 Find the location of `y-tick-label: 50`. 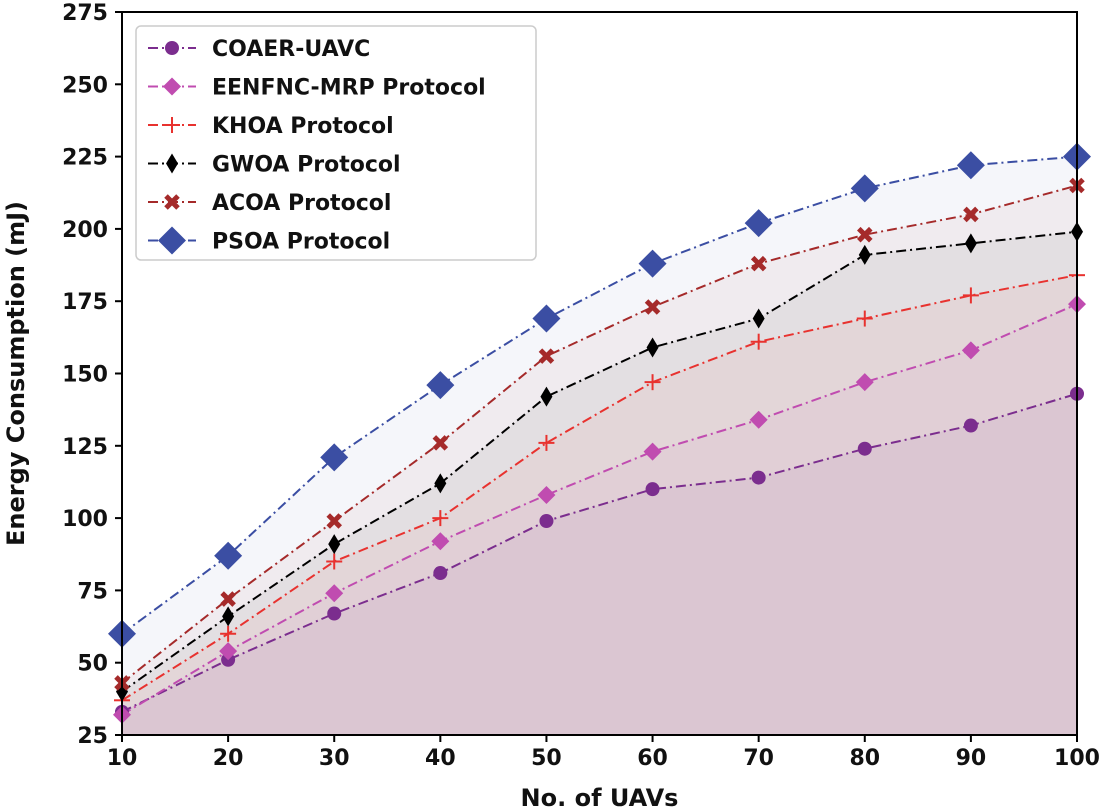

y-tick-label: 50 is located at coordinates (92, 664).